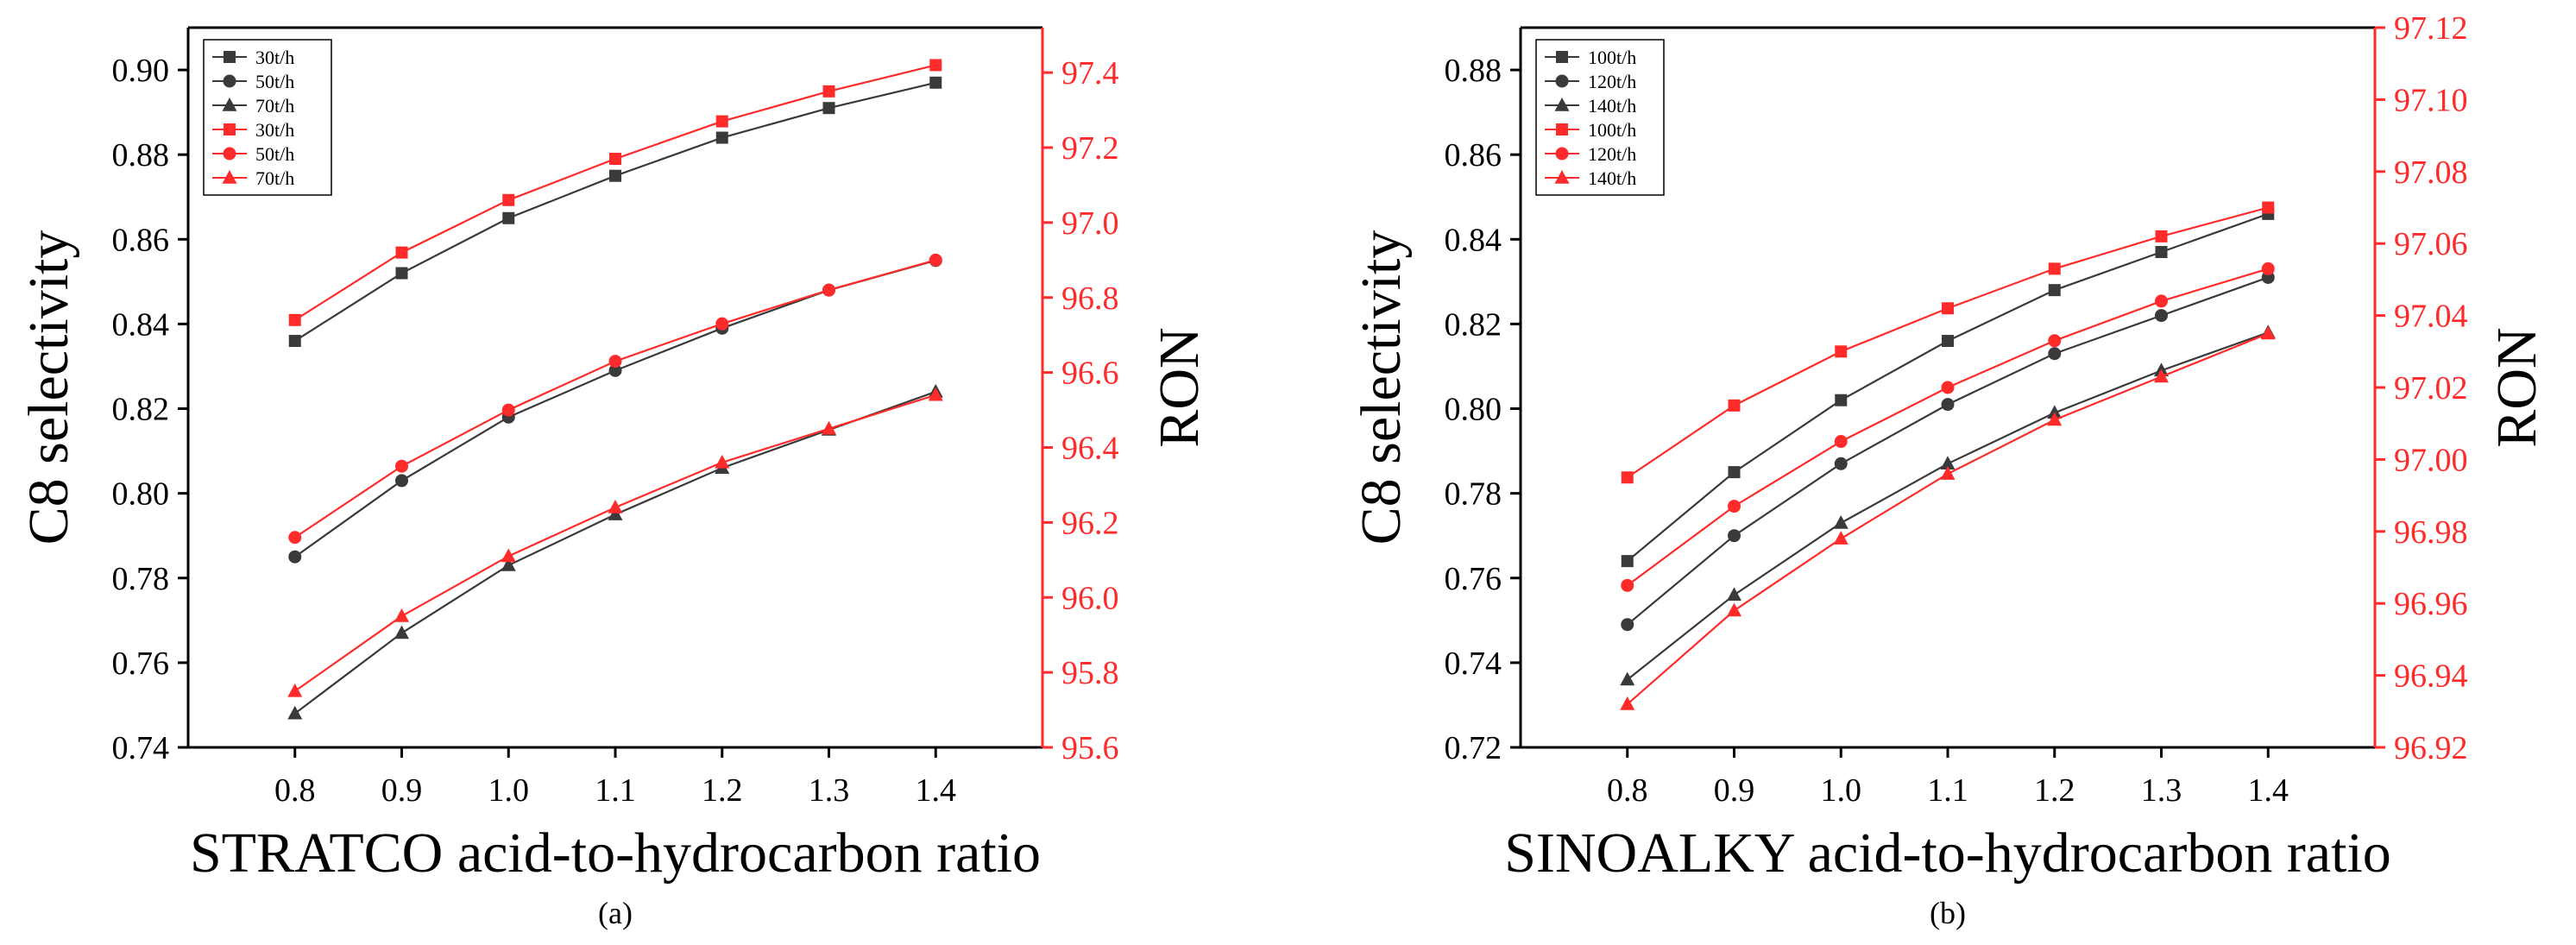 This screenshot has width=2576, height=945. I want to click on y2-tick-label: 96.4, so click(1090, 449).